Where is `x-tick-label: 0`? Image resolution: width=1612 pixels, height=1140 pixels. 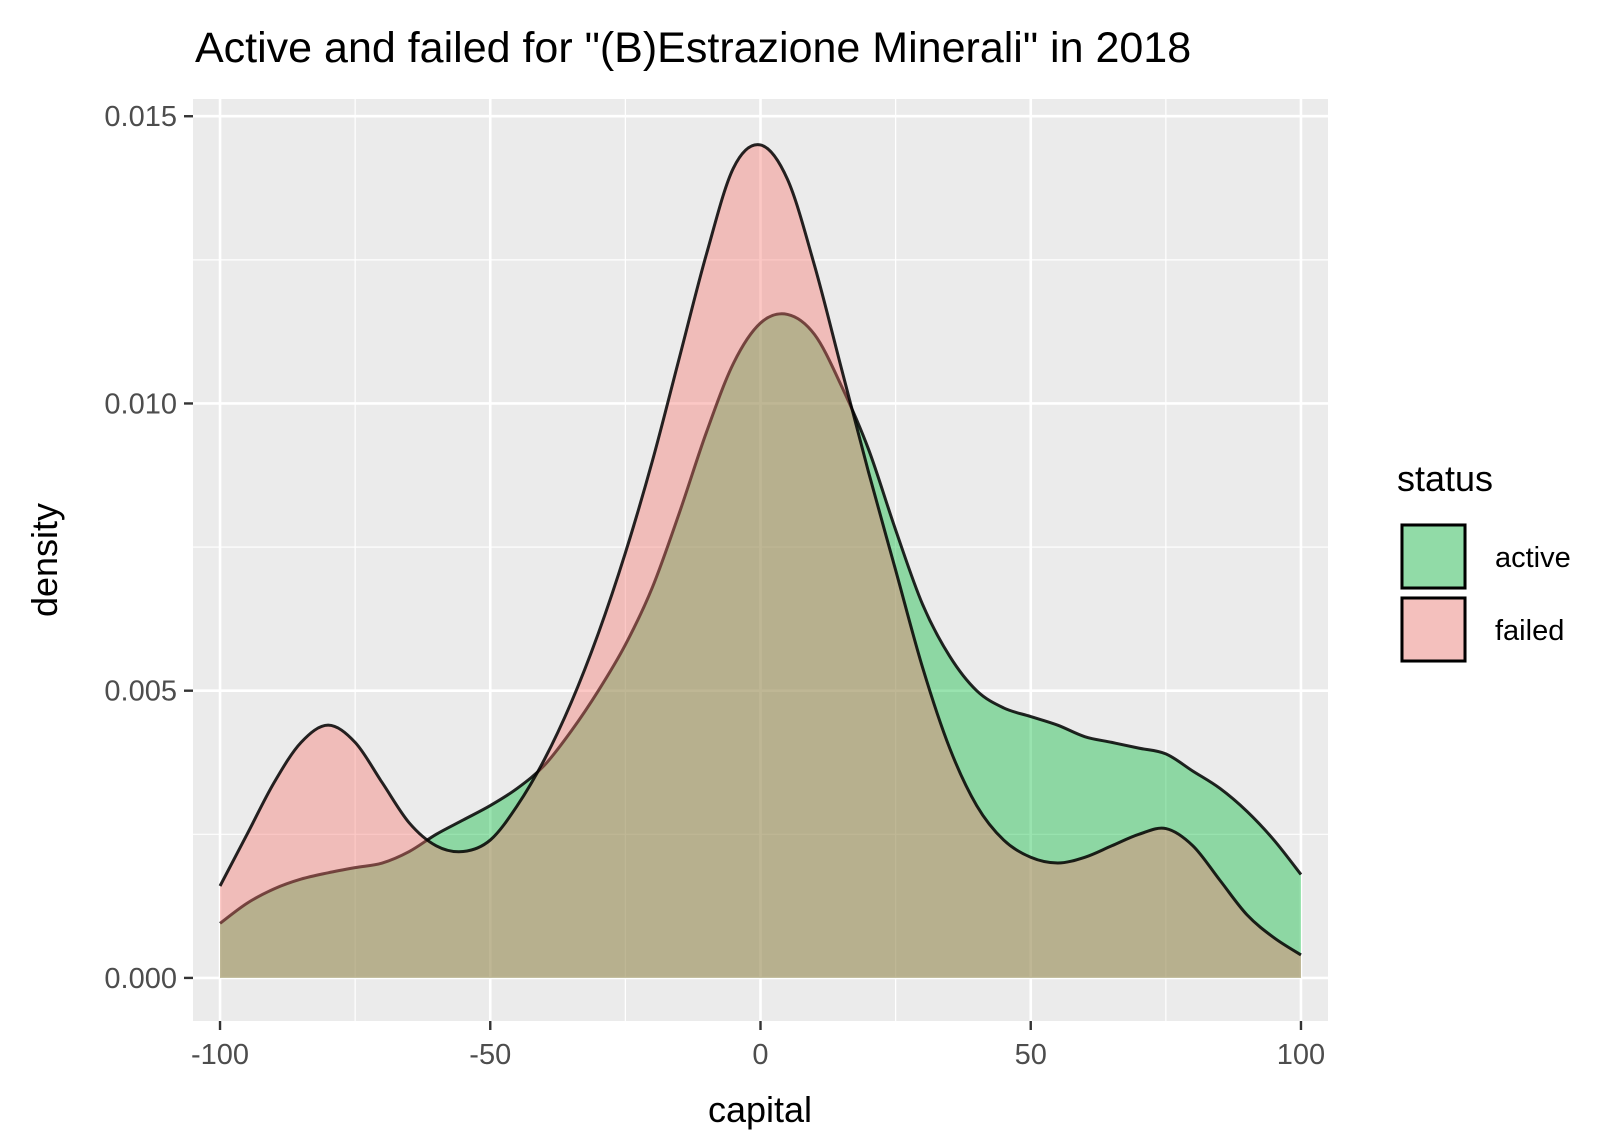 x-tick-label: 0 is located at coordinates (760, 1055).